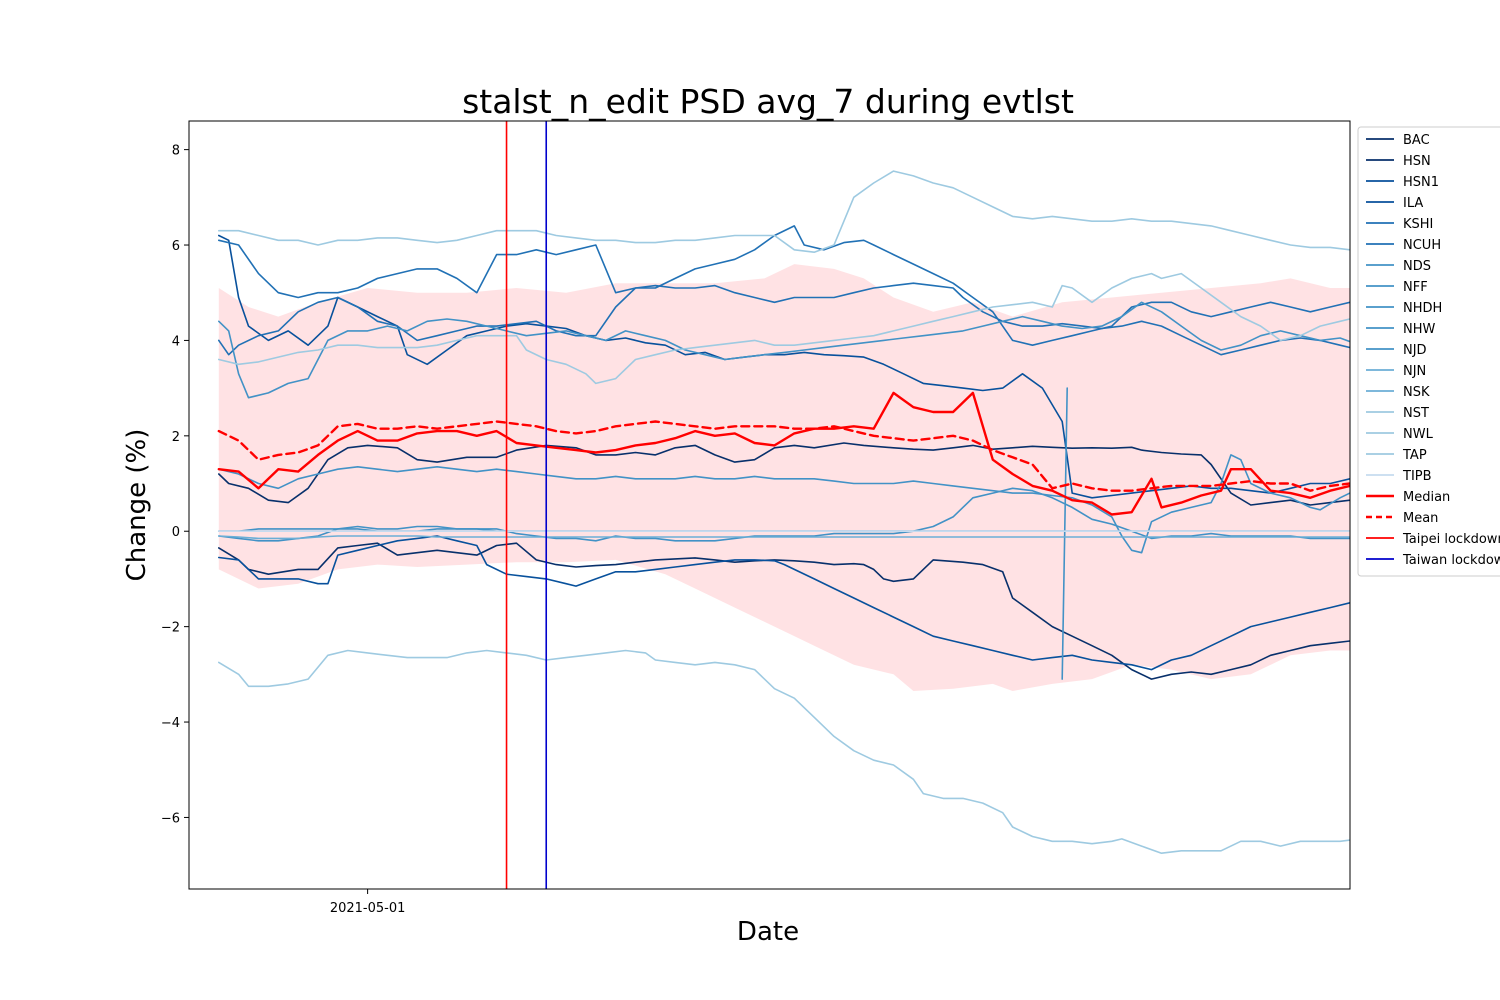  Describe the element at coordinates (1419, 329) in the screenshot. I see `legend-label: NHW` at that location.